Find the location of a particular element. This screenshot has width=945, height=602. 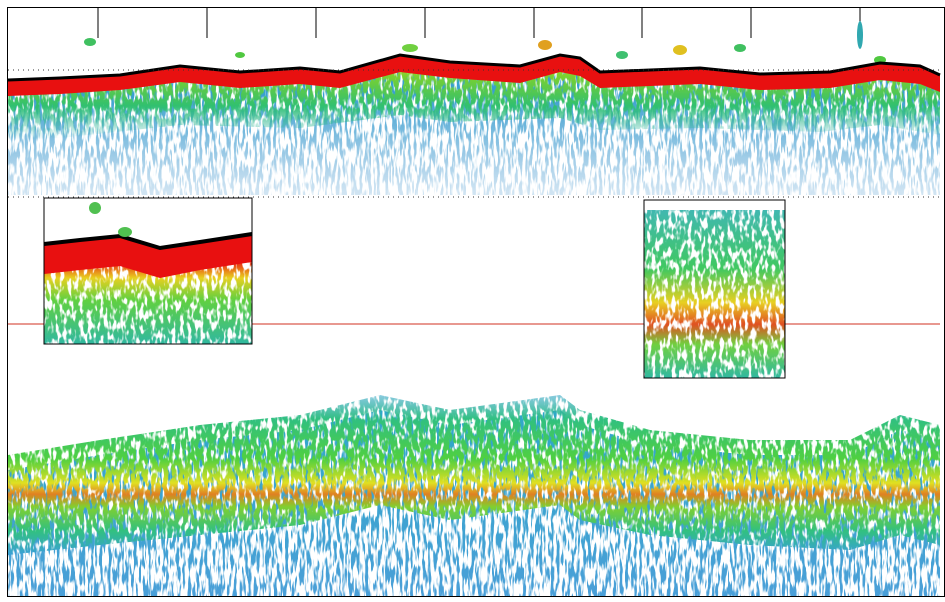

tick-marks is located at coordinates (479, 23).